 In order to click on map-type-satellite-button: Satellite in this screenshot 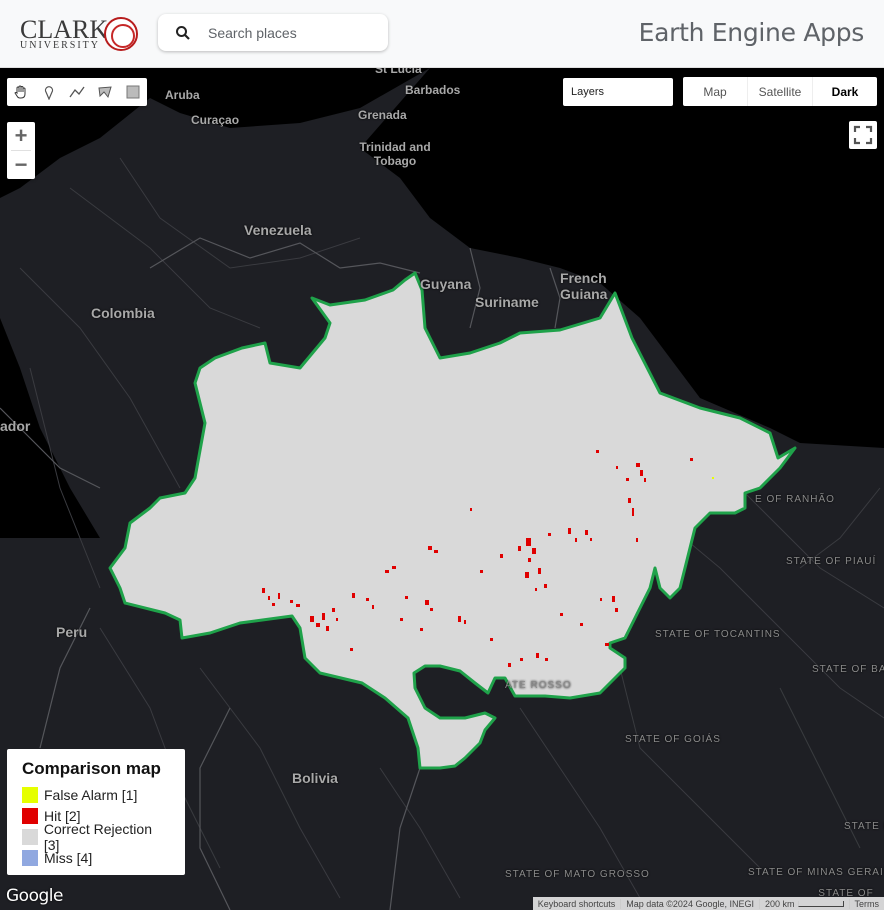, I will do `click(780, 91)`.